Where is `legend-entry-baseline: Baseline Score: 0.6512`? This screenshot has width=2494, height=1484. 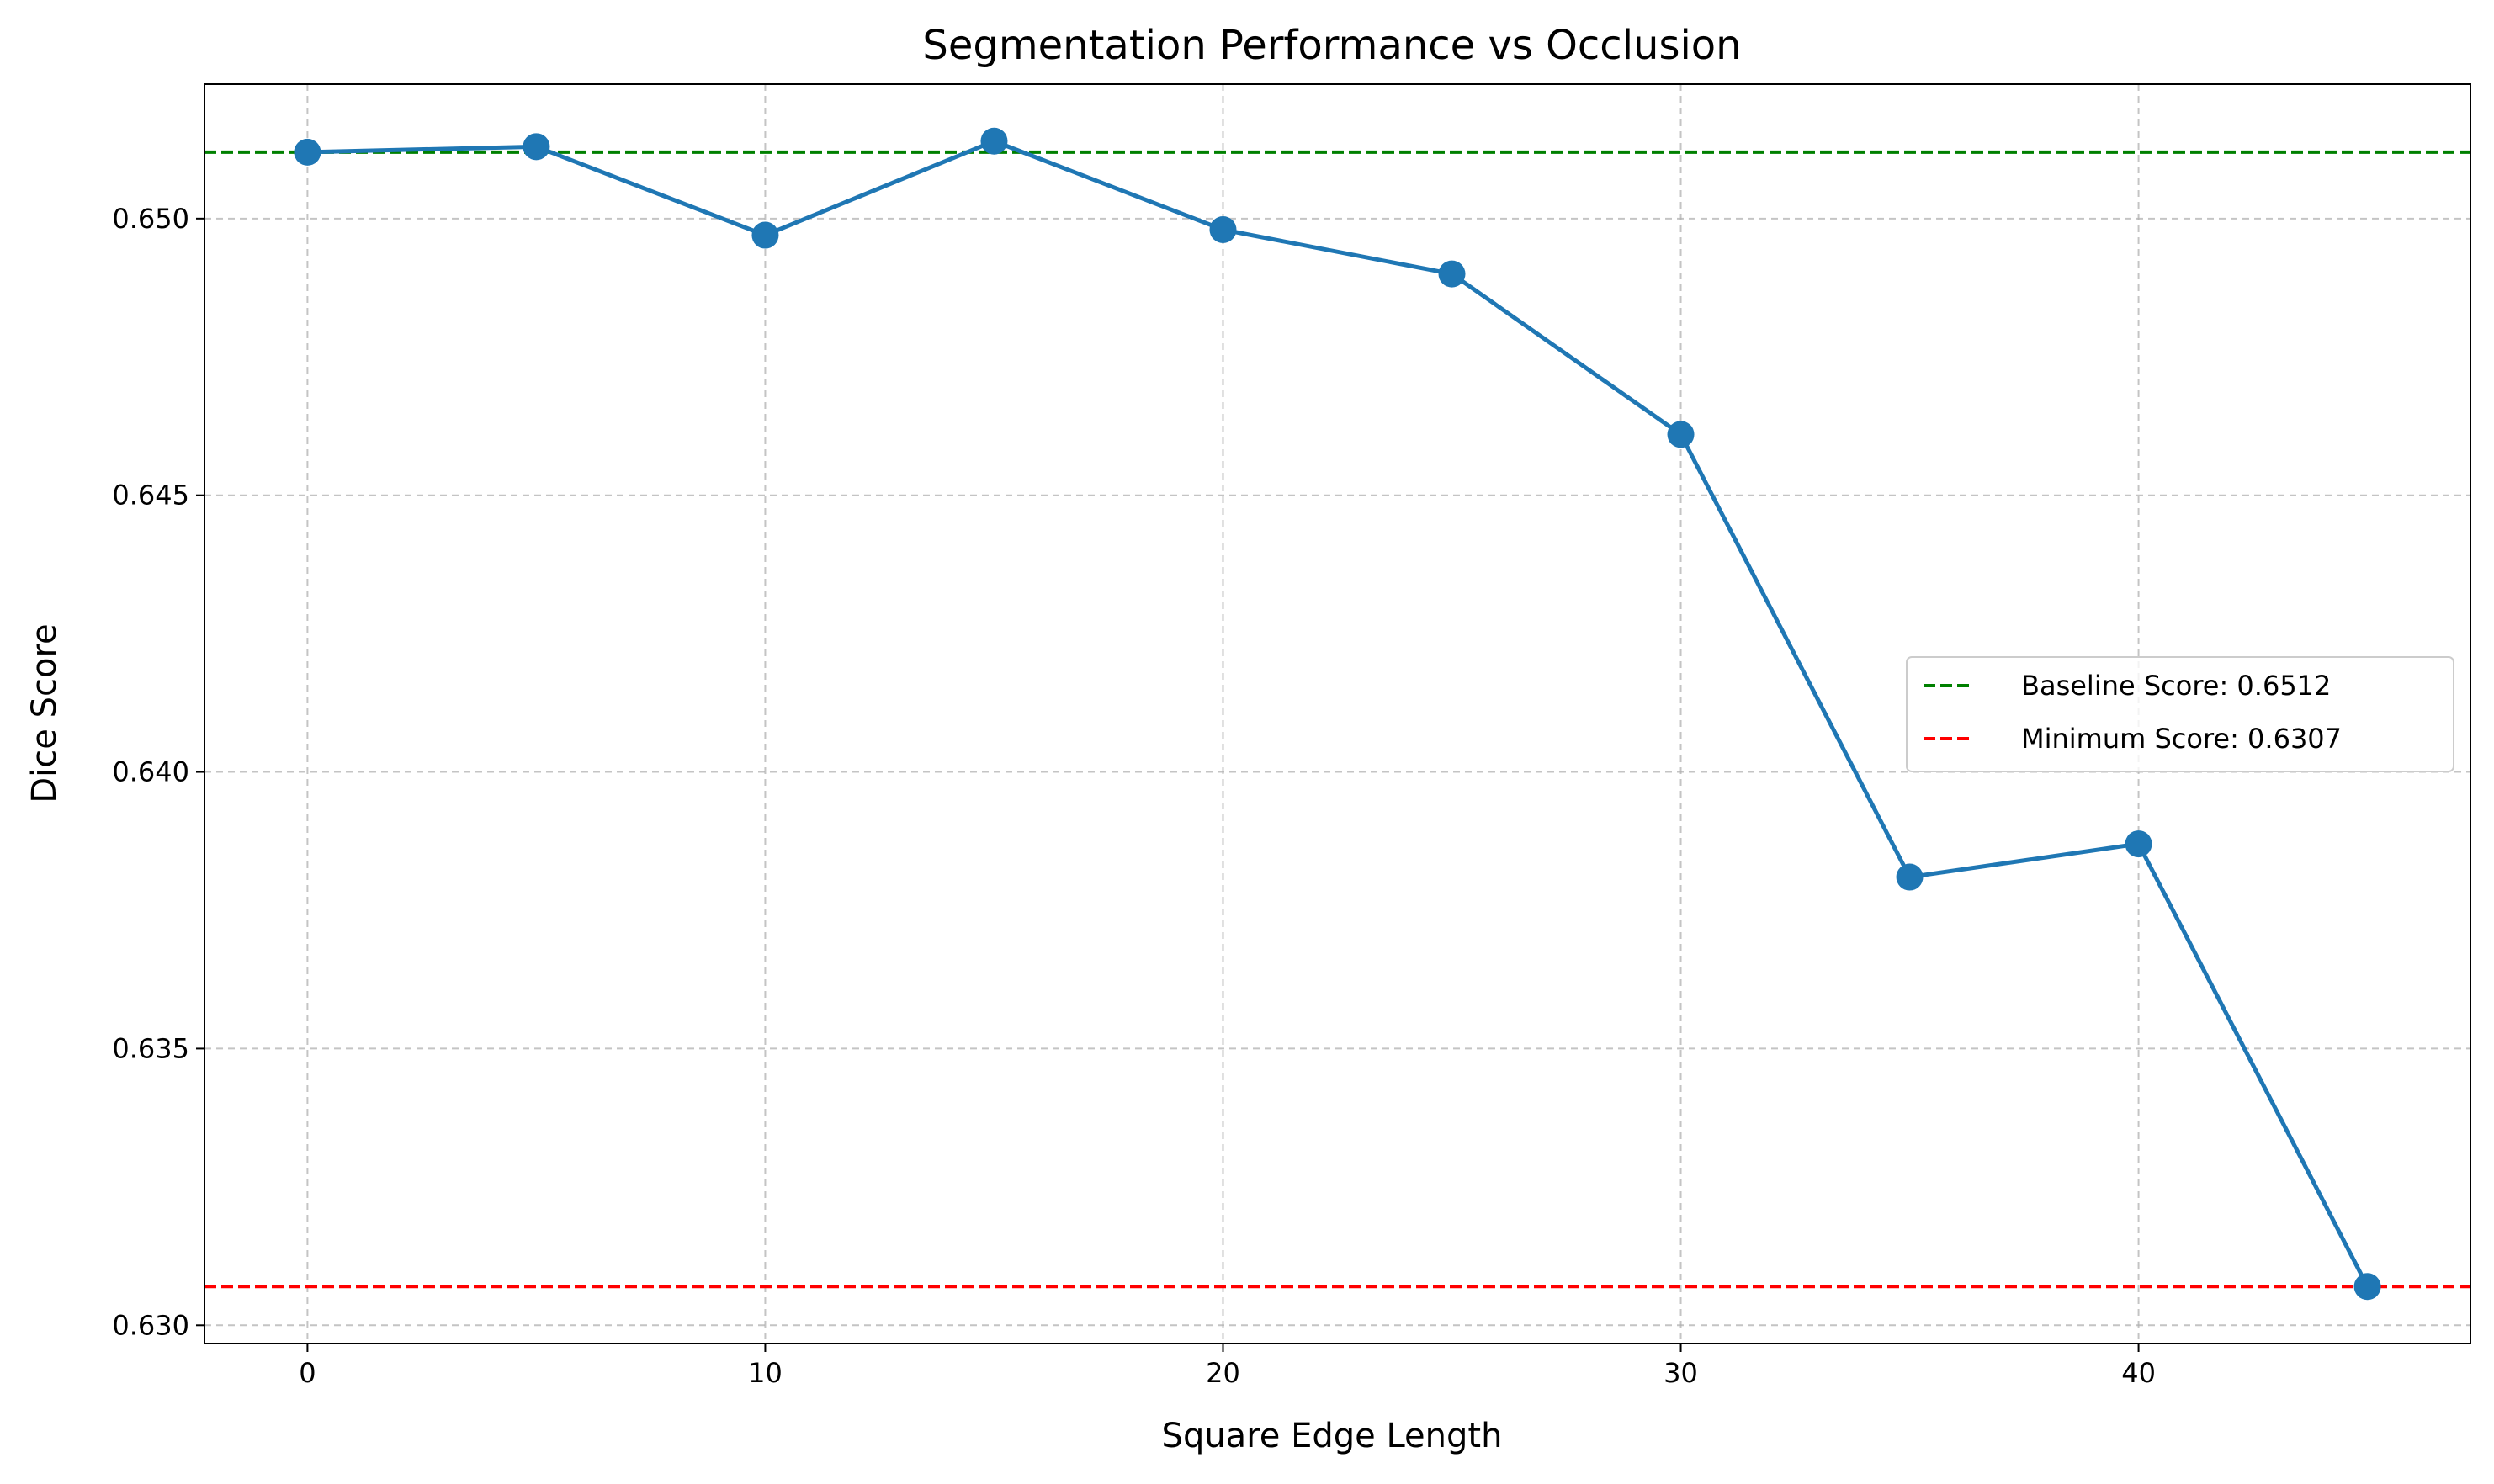
legend-entry-baseline: Baseline Score: 0.6512 is located at coordinates (2176, 686).